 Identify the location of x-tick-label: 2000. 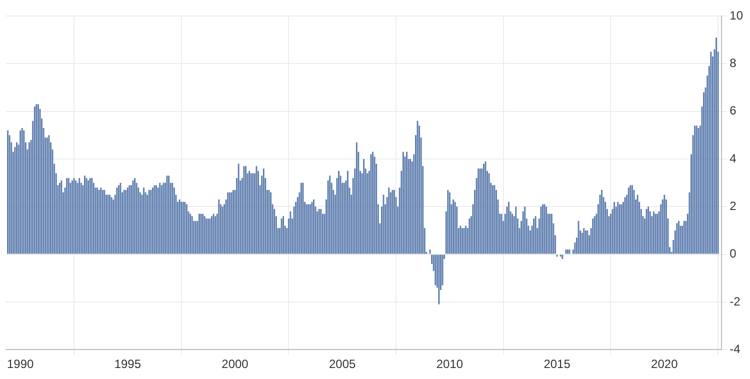
(235, 364).